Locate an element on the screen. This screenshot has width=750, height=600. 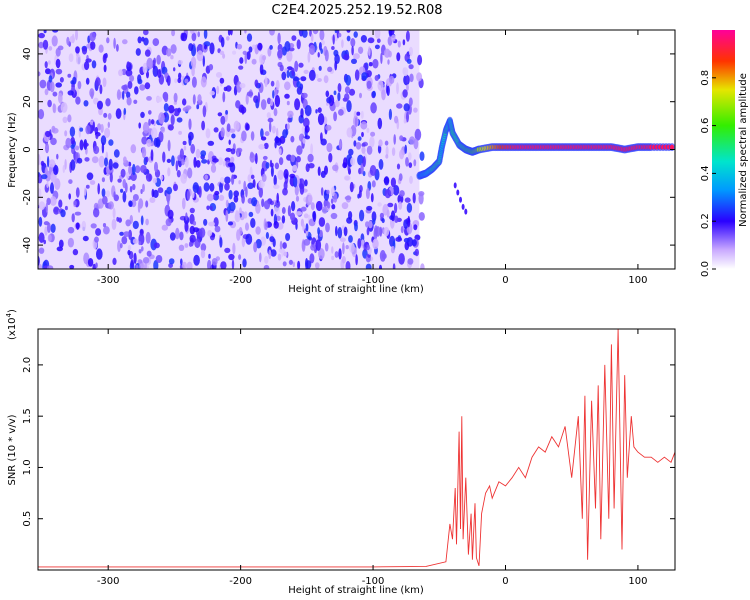
x-tick-label: -300 is located at coordinates (108, 280).